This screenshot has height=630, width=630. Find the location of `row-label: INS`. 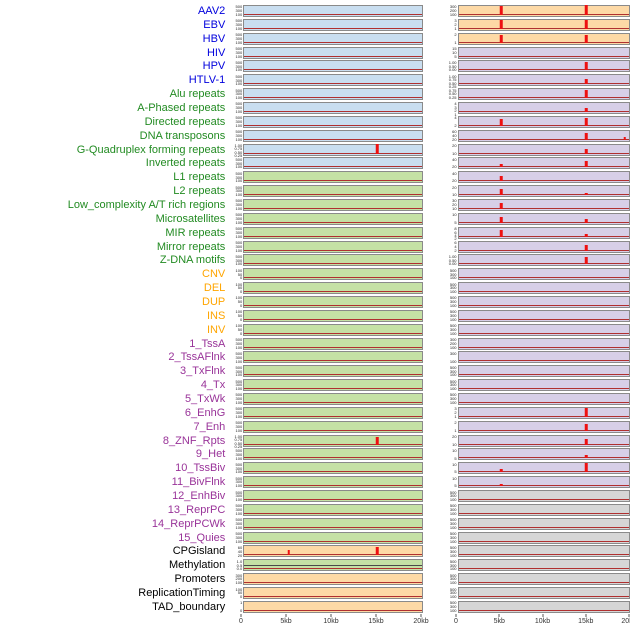

row-label: INS is located at coordinates (216, 315).